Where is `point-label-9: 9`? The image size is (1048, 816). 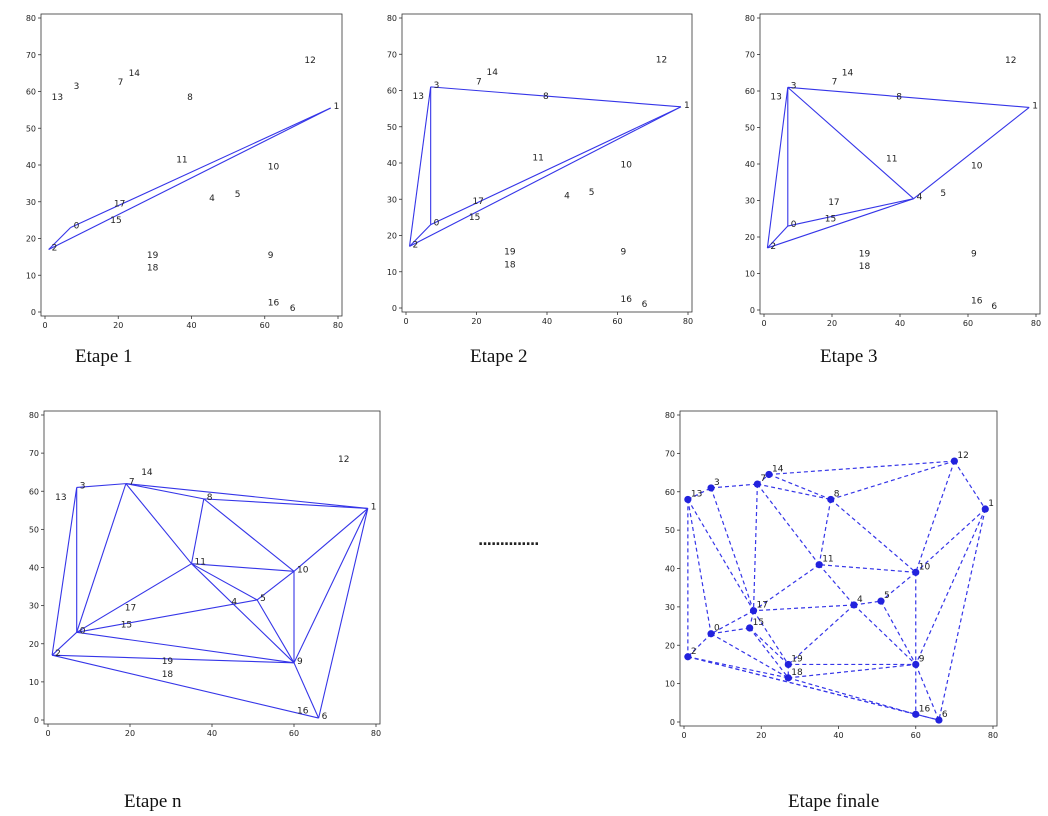 point-label-9: 9 is located at coordinates (271, 256).